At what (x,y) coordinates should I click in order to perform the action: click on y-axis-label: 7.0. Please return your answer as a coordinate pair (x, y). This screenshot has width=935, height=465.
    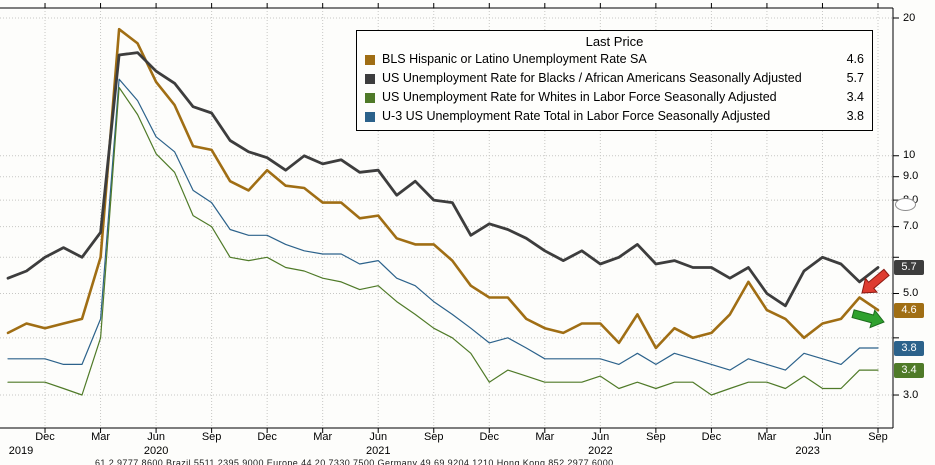
    Looking at the image, I should click on (911, 226).